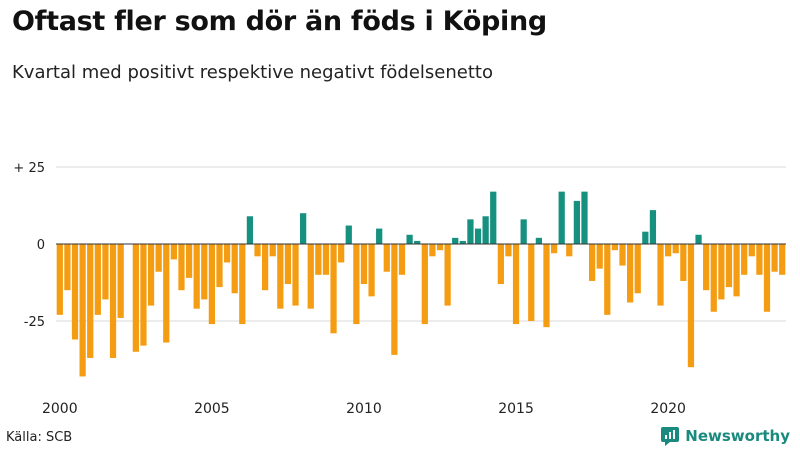 The width and height of the screenshot is (800, 450). What do you see at coordinates (675, 249) in the screenshot?
I see `bar-2020-q2: 2020 K2: -3` at bounding box center [675, 249].